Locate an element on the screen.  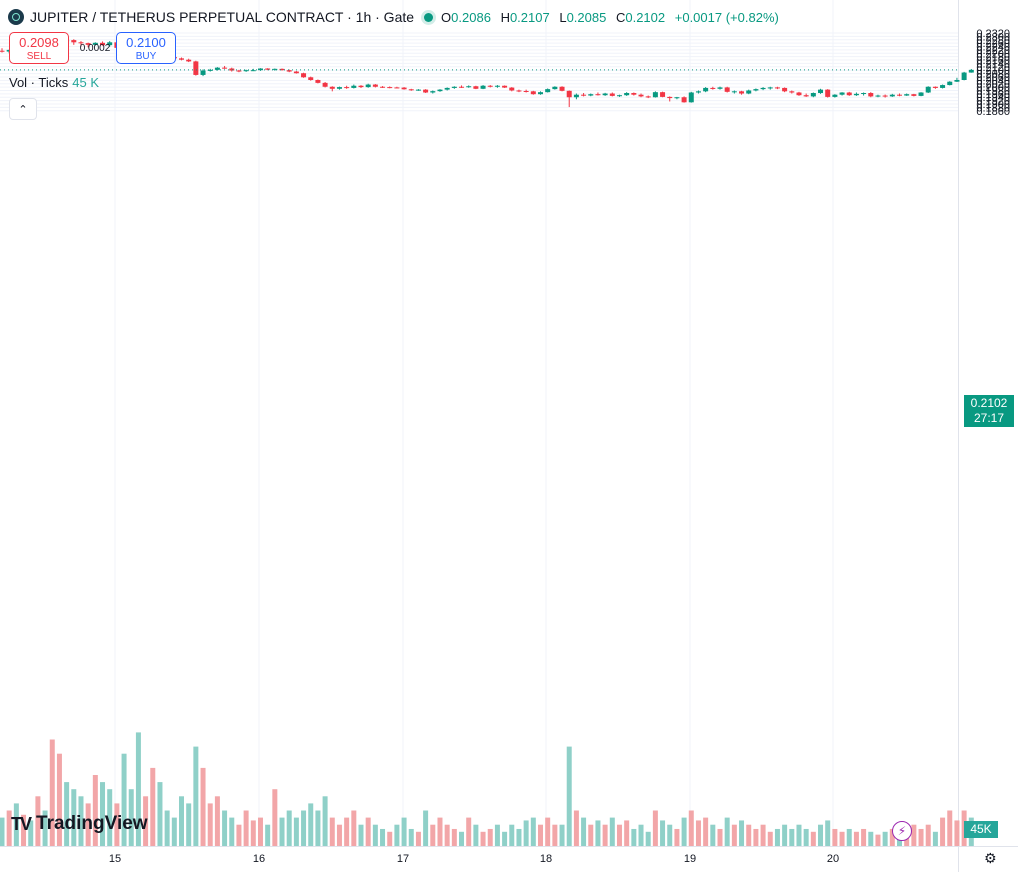
x-tick-label: 20 is located at coordinates (833, 859).